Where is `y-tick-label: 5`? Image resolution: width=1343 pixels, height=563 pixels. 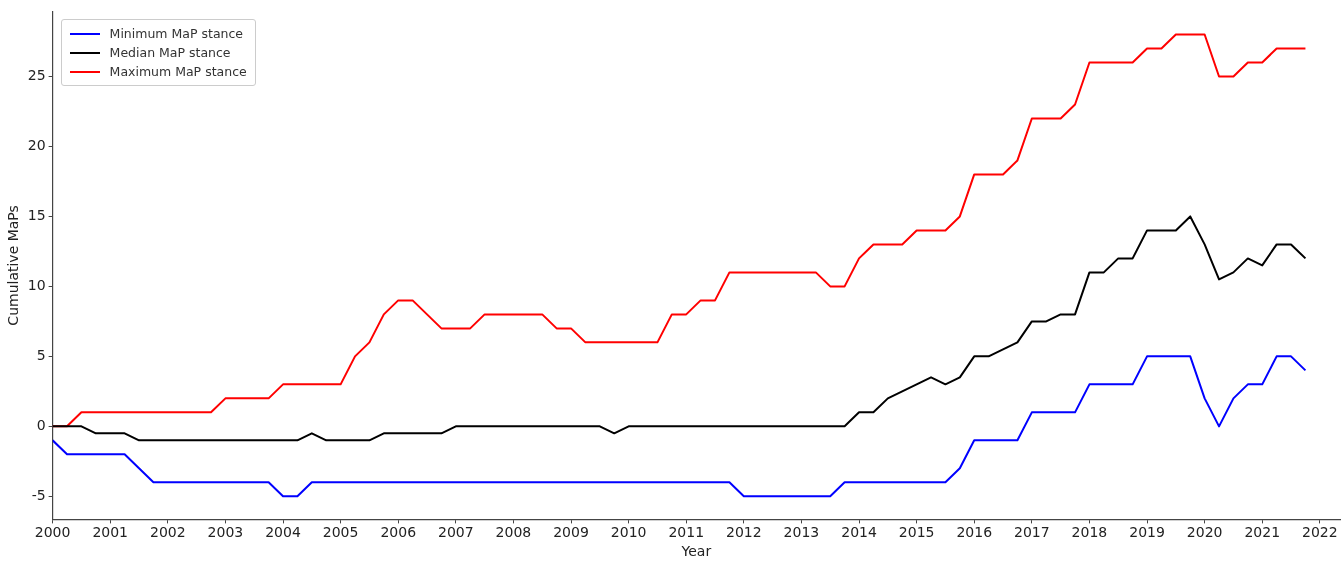 y-tick-label: 5 is located at coordinates (41, 355).